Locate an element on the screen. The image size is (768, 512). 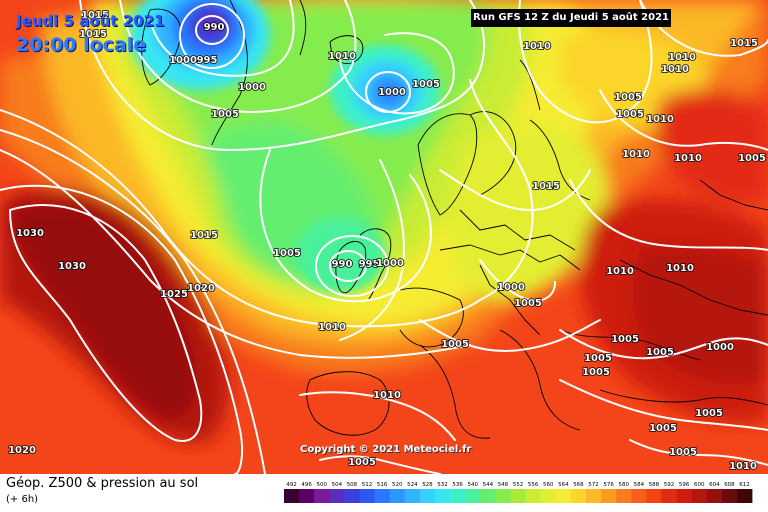
pressure-label: 1030 is located at coordinates (72, 266).